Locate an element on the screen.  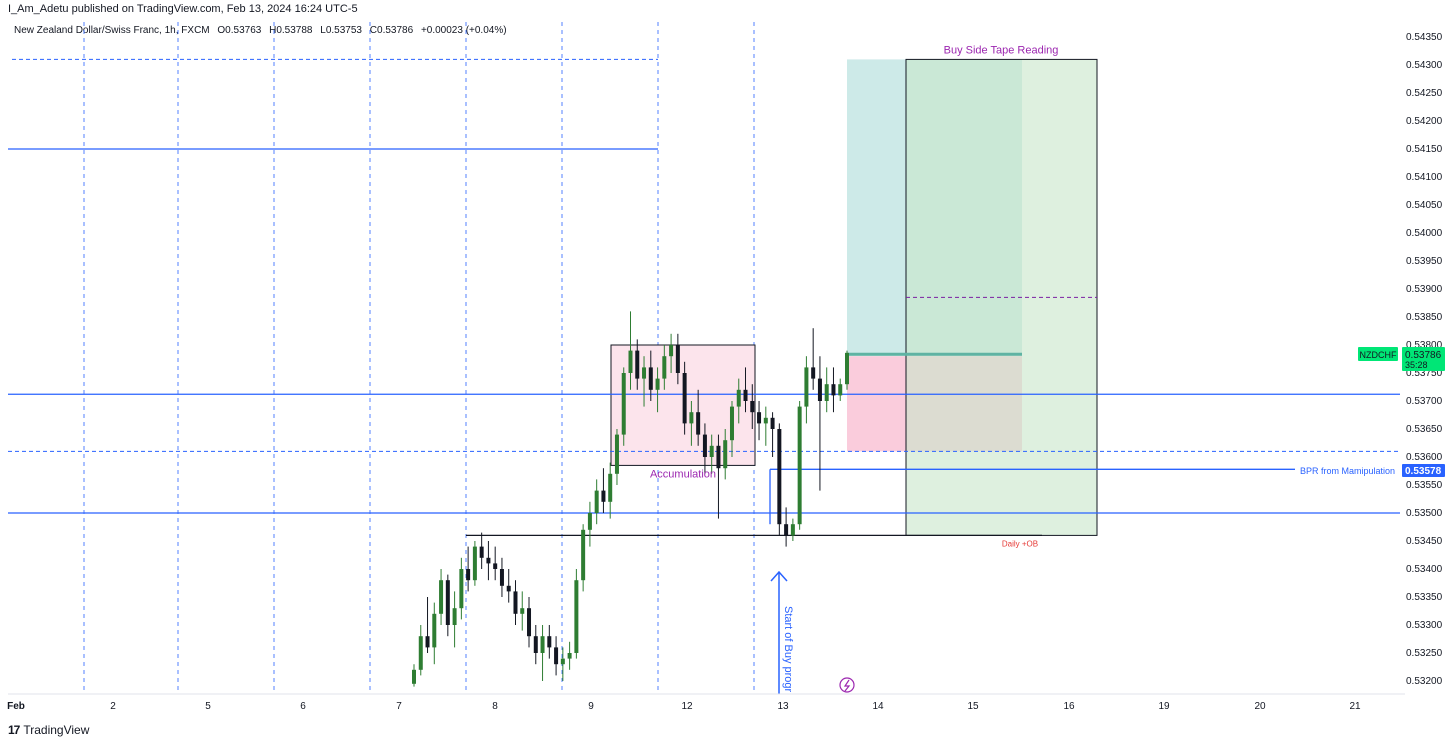
ohlc-change: +0.00023 (+0.04%) is located at coordinates (463, 30).